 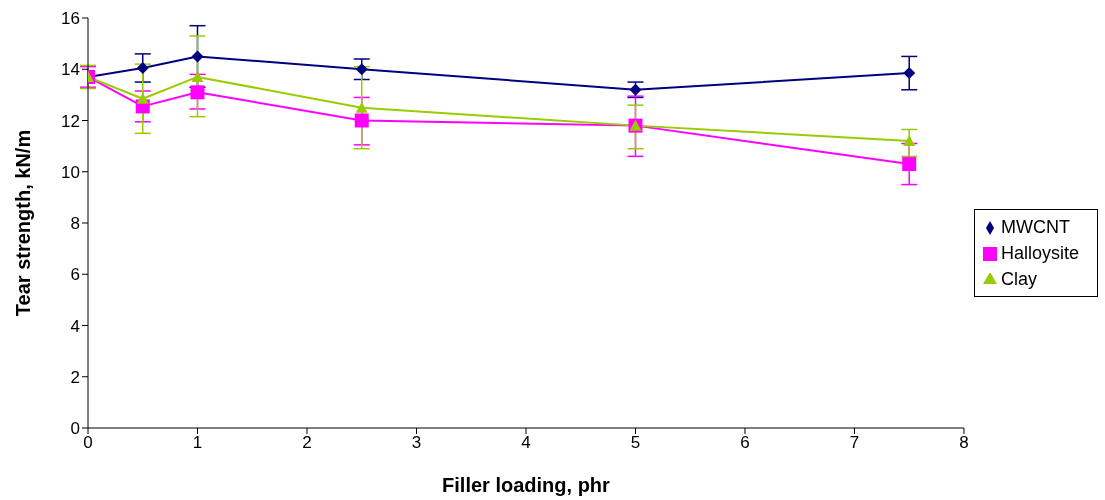 I want to click on y-tick-label: 2, so click(x=75, y=377).